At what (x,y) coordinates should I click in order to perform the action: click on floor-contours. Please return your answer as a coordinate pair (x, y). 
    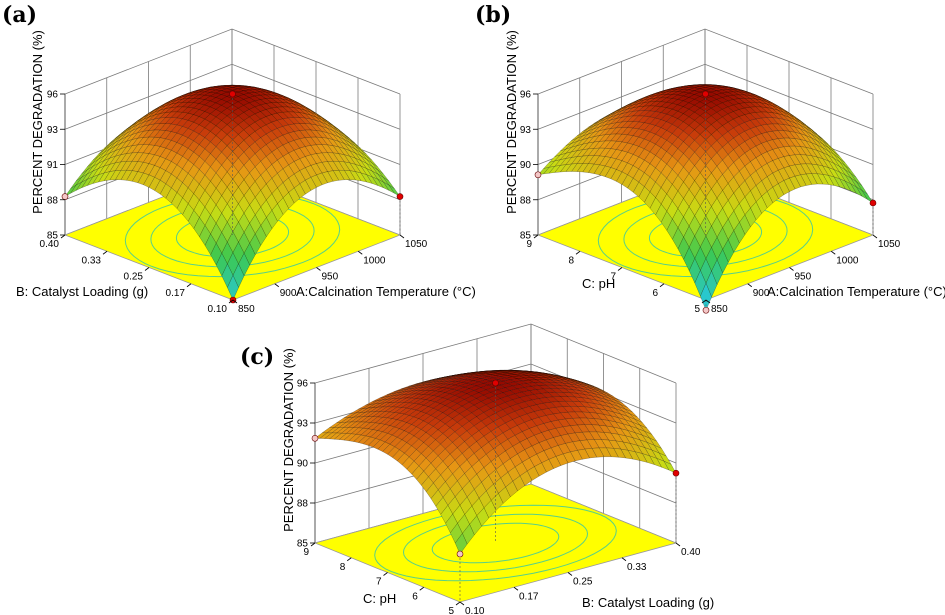
    Looking at the image, I should click on (495, 543).